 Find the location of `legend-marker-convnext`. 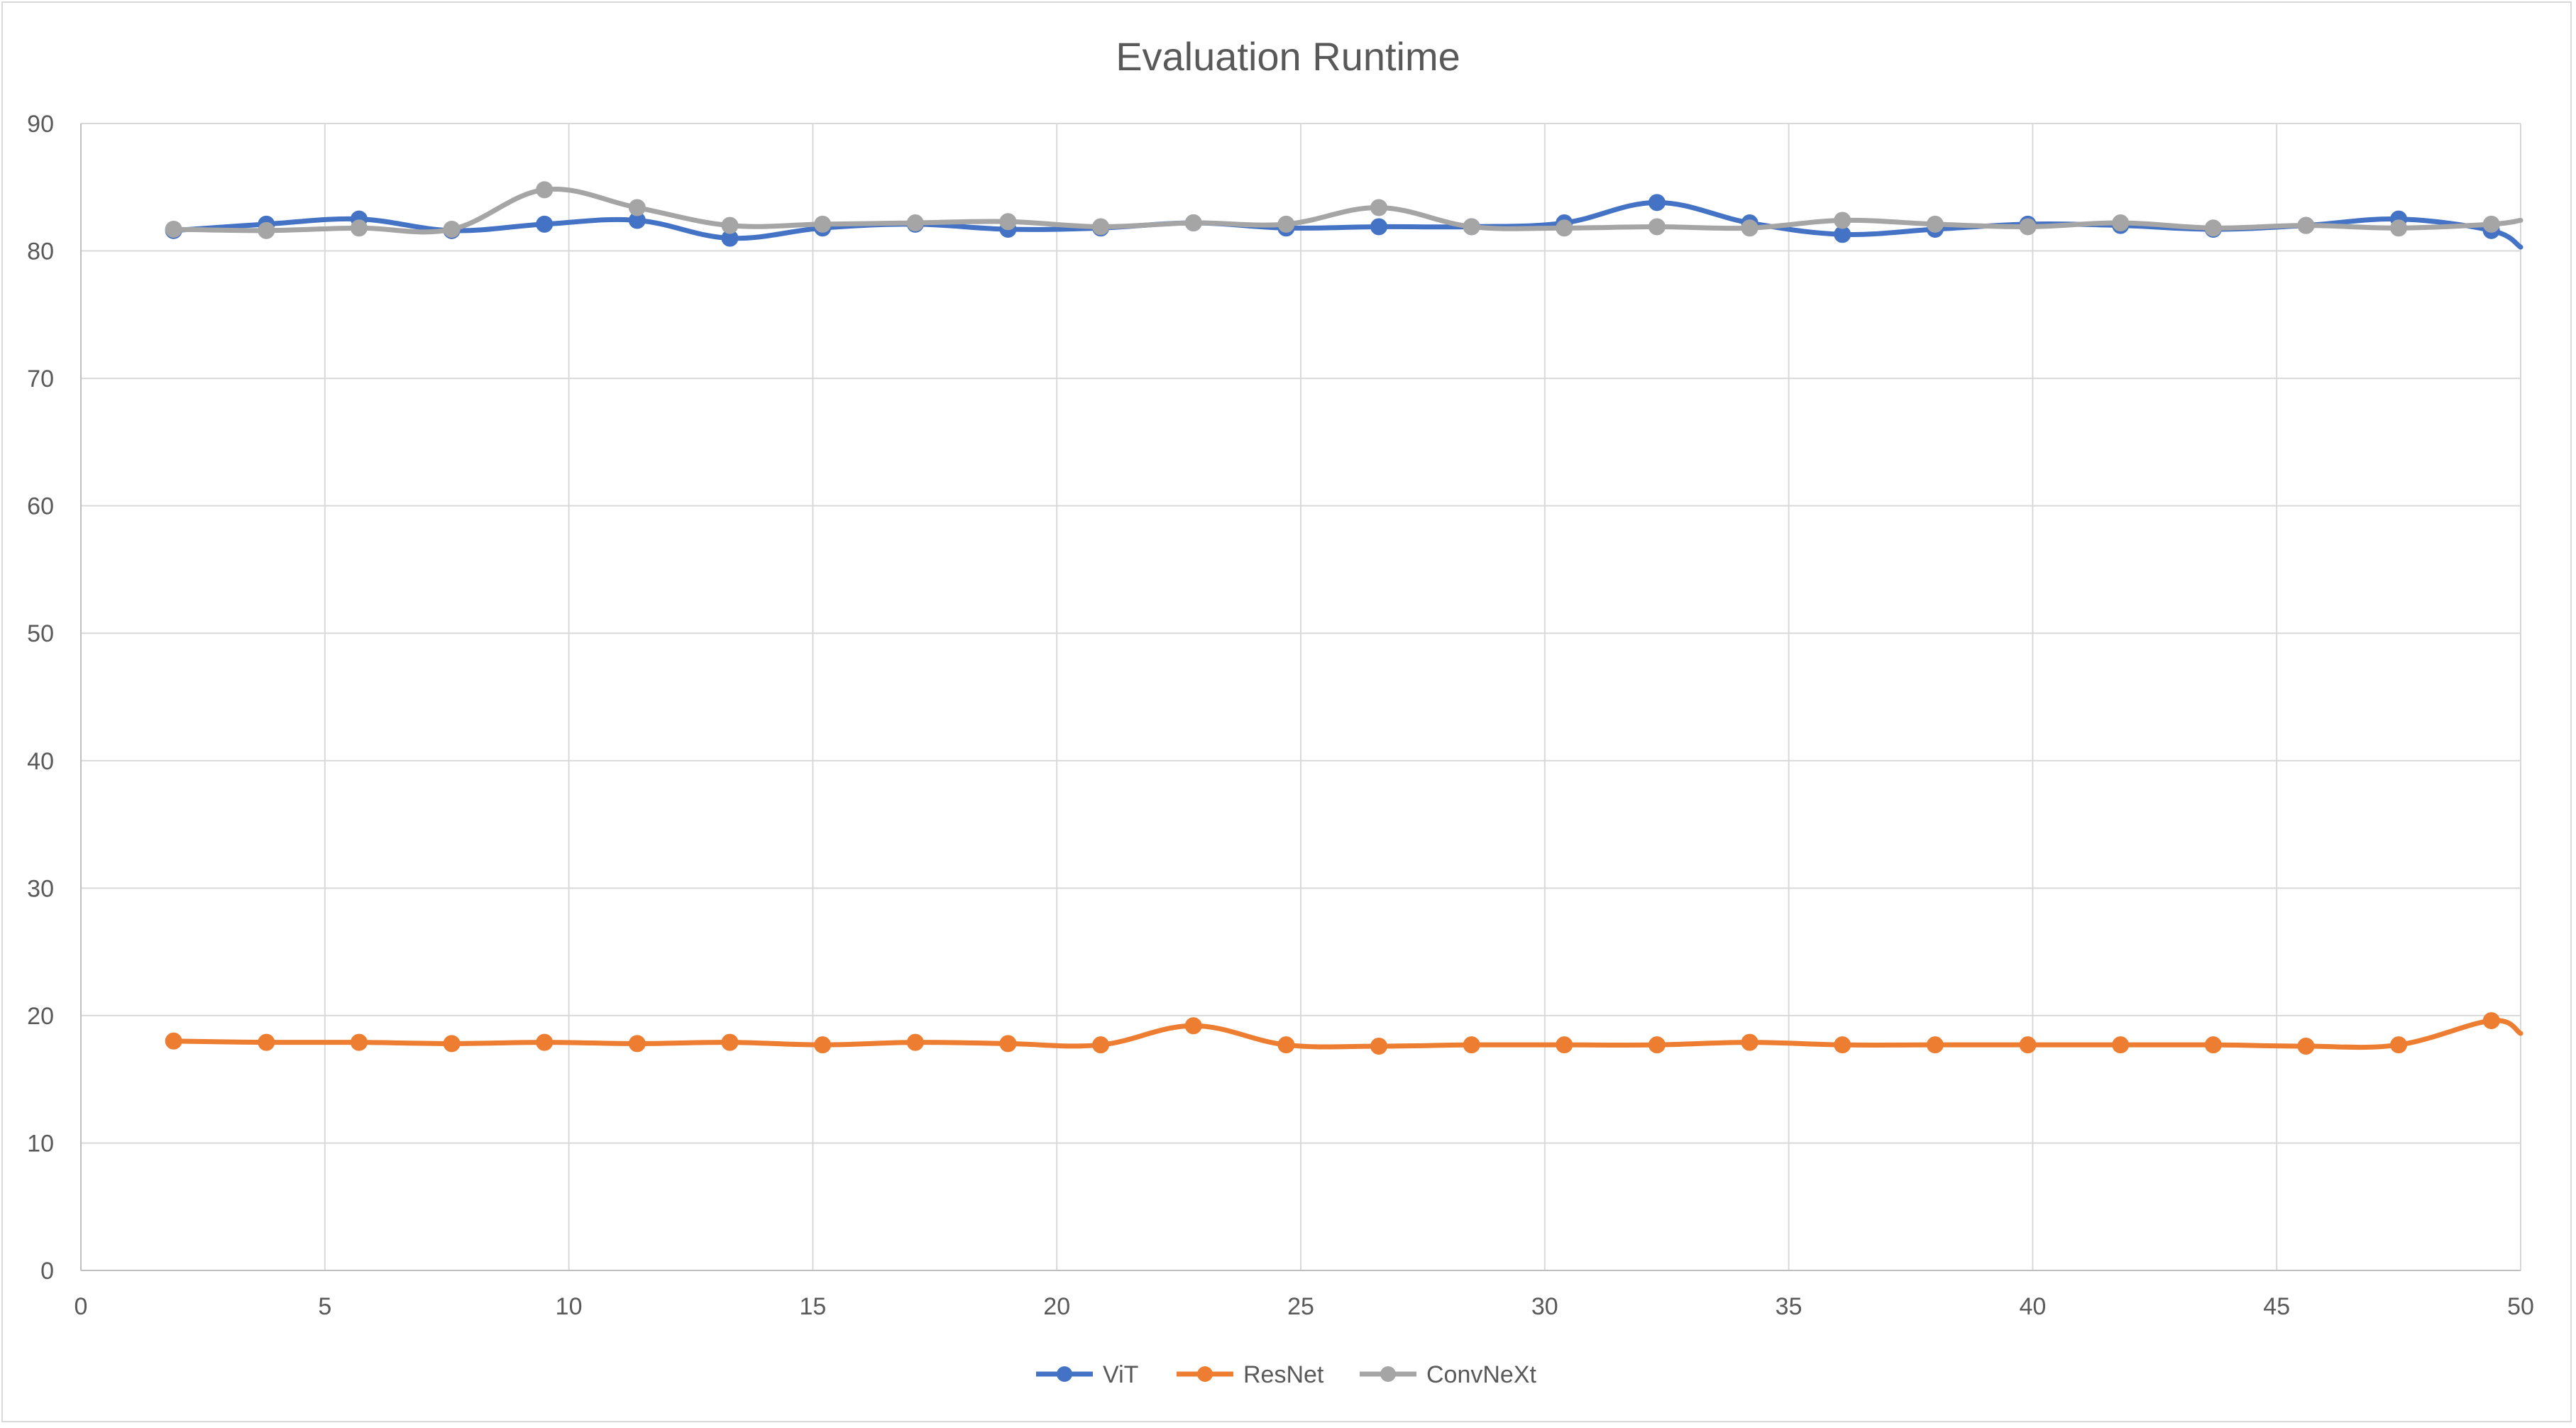

legend-marker-convnext is located at coordinates (1388, 1374).